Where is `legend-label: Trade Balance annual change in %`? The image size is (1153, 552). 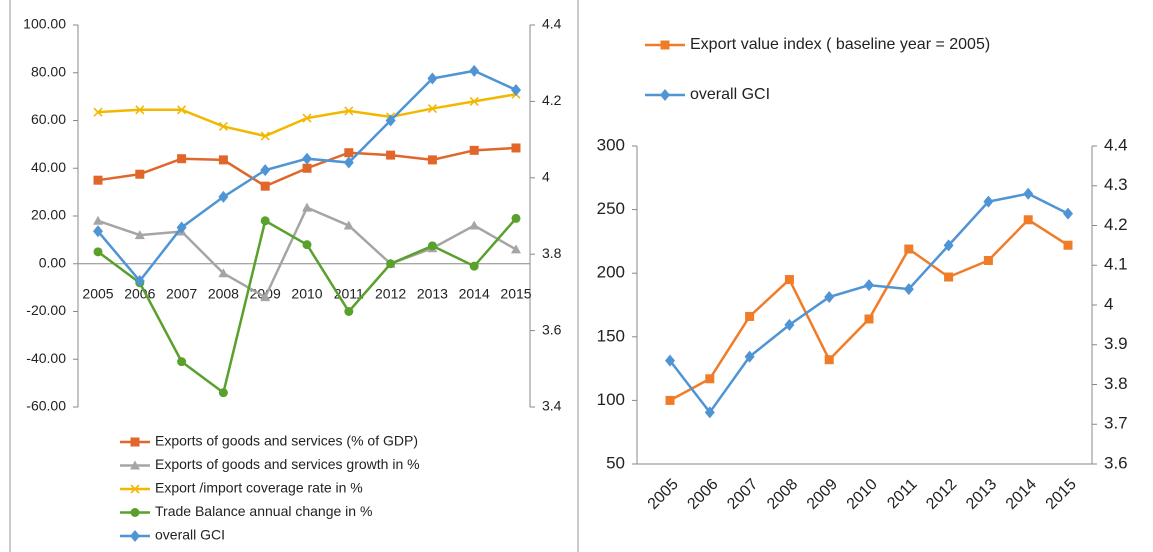
legend-label: Trade Balance annual change in % is located at coordinates (263, 511).